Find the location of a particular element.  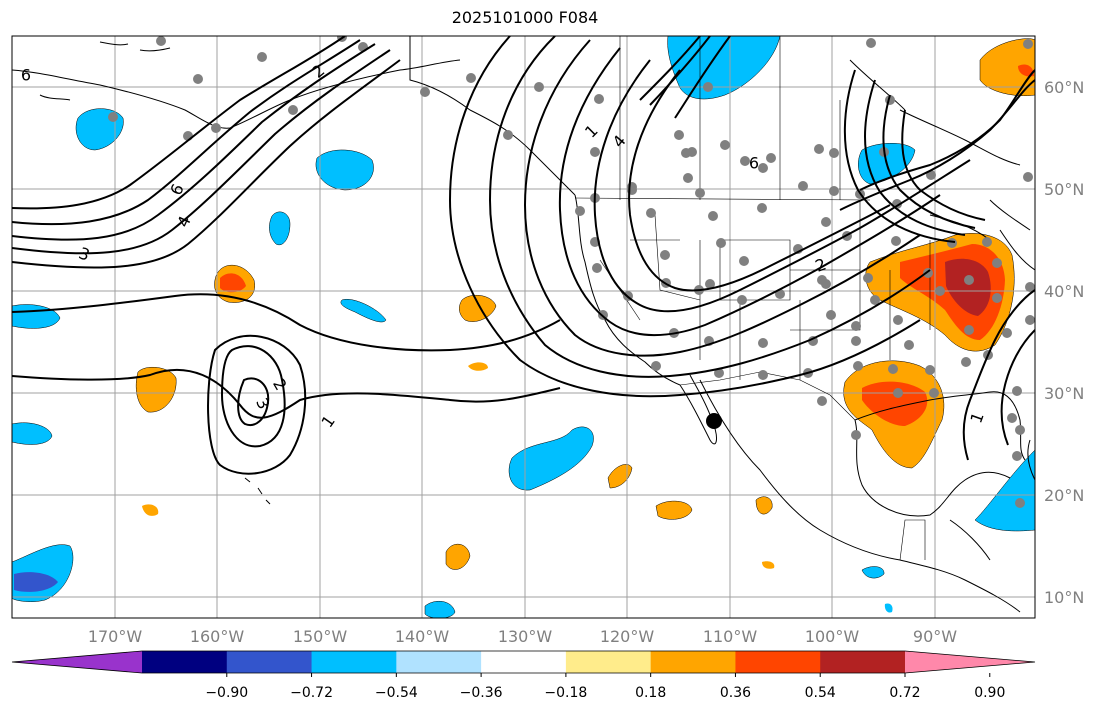

colorbar-tick-label: 0.72 is located at coordinates (904, 693).